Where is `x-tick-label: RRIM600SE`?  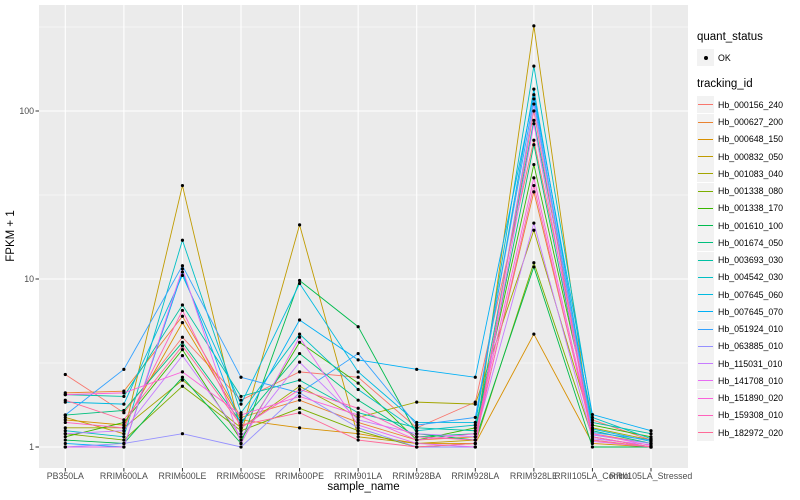
x-tick-label: RRIM600SE is located at coordinates (241, 476).